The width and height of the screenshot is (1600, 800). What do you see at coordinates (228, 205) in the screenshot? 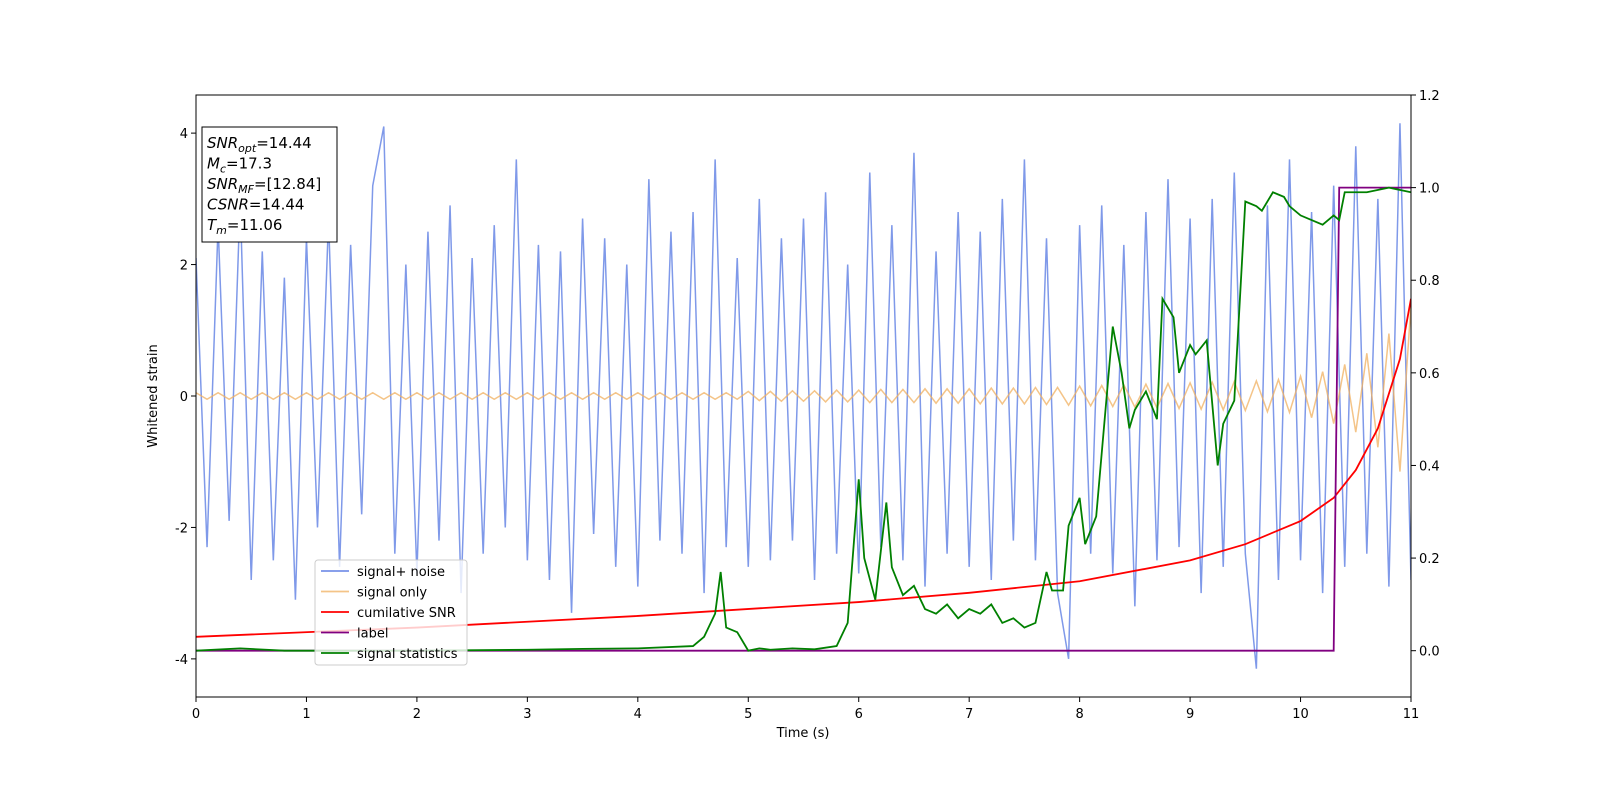
I see `annotation-symbol: CSNR` at bounding box center [228, 205].